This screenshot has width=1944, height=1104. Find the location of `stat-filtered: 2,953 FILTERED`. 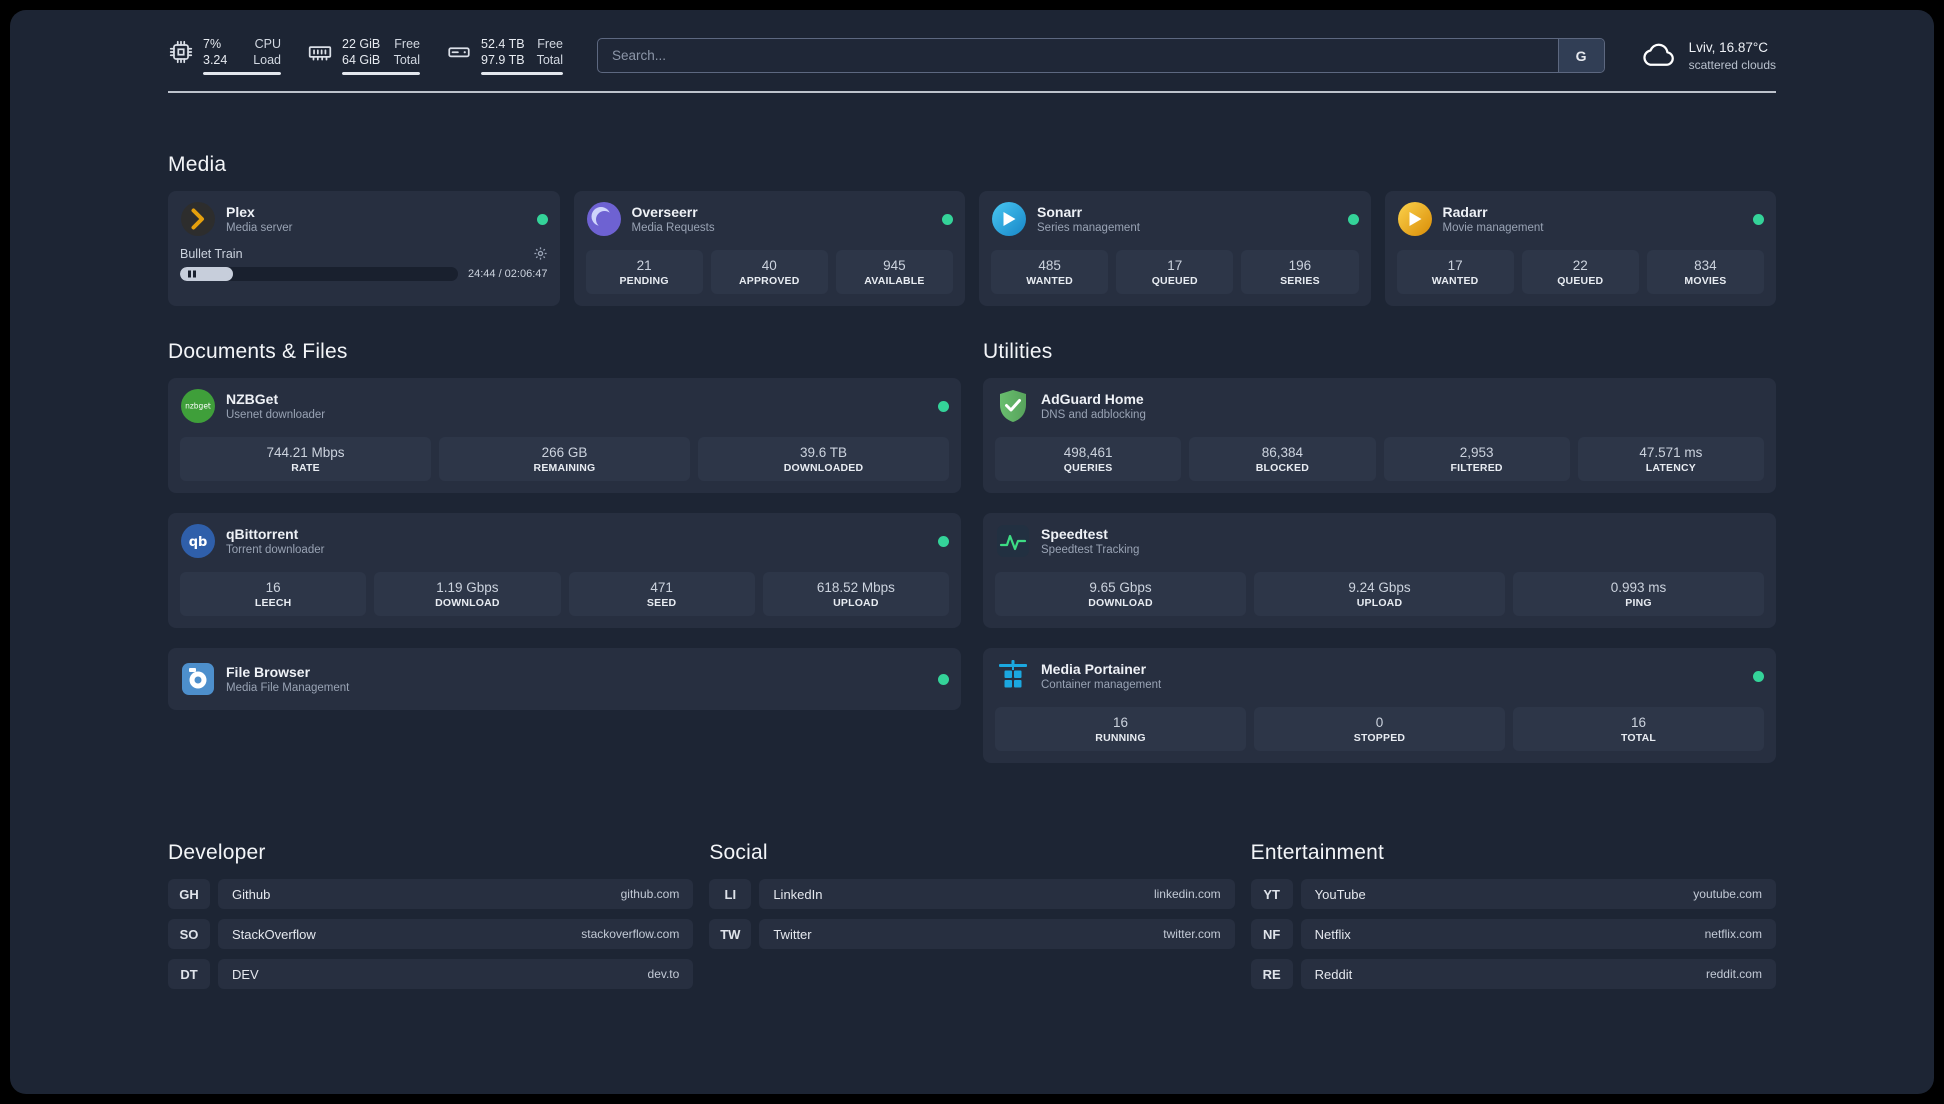

stat-filtered: 2,953 FILTERED is located at coordinates (1476, 459).